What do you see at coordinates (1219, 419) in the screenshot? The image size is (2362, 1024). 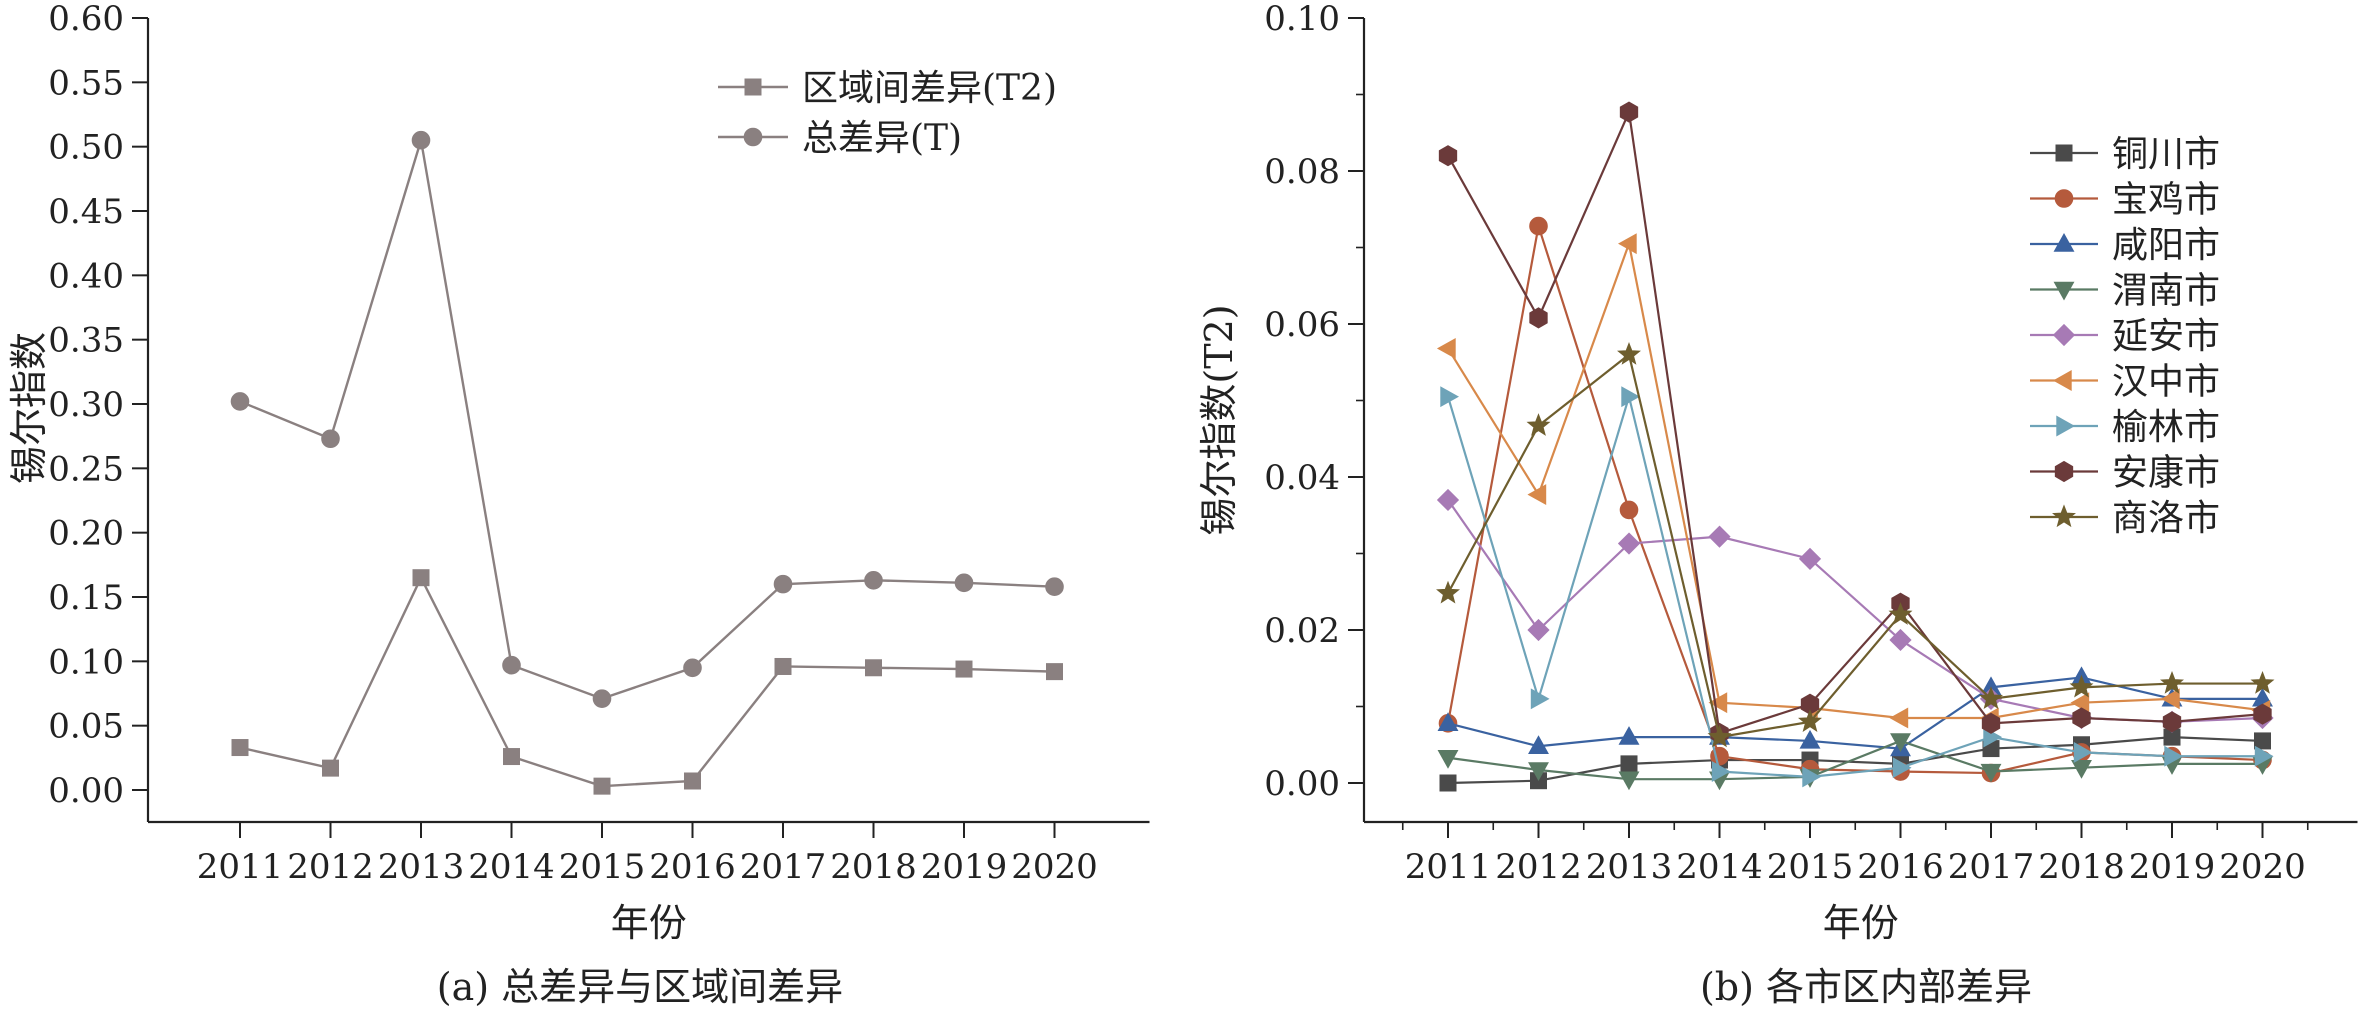 I see `y-axis-title: 锡尔指数(T2)` at bounding box center [1219, 419].